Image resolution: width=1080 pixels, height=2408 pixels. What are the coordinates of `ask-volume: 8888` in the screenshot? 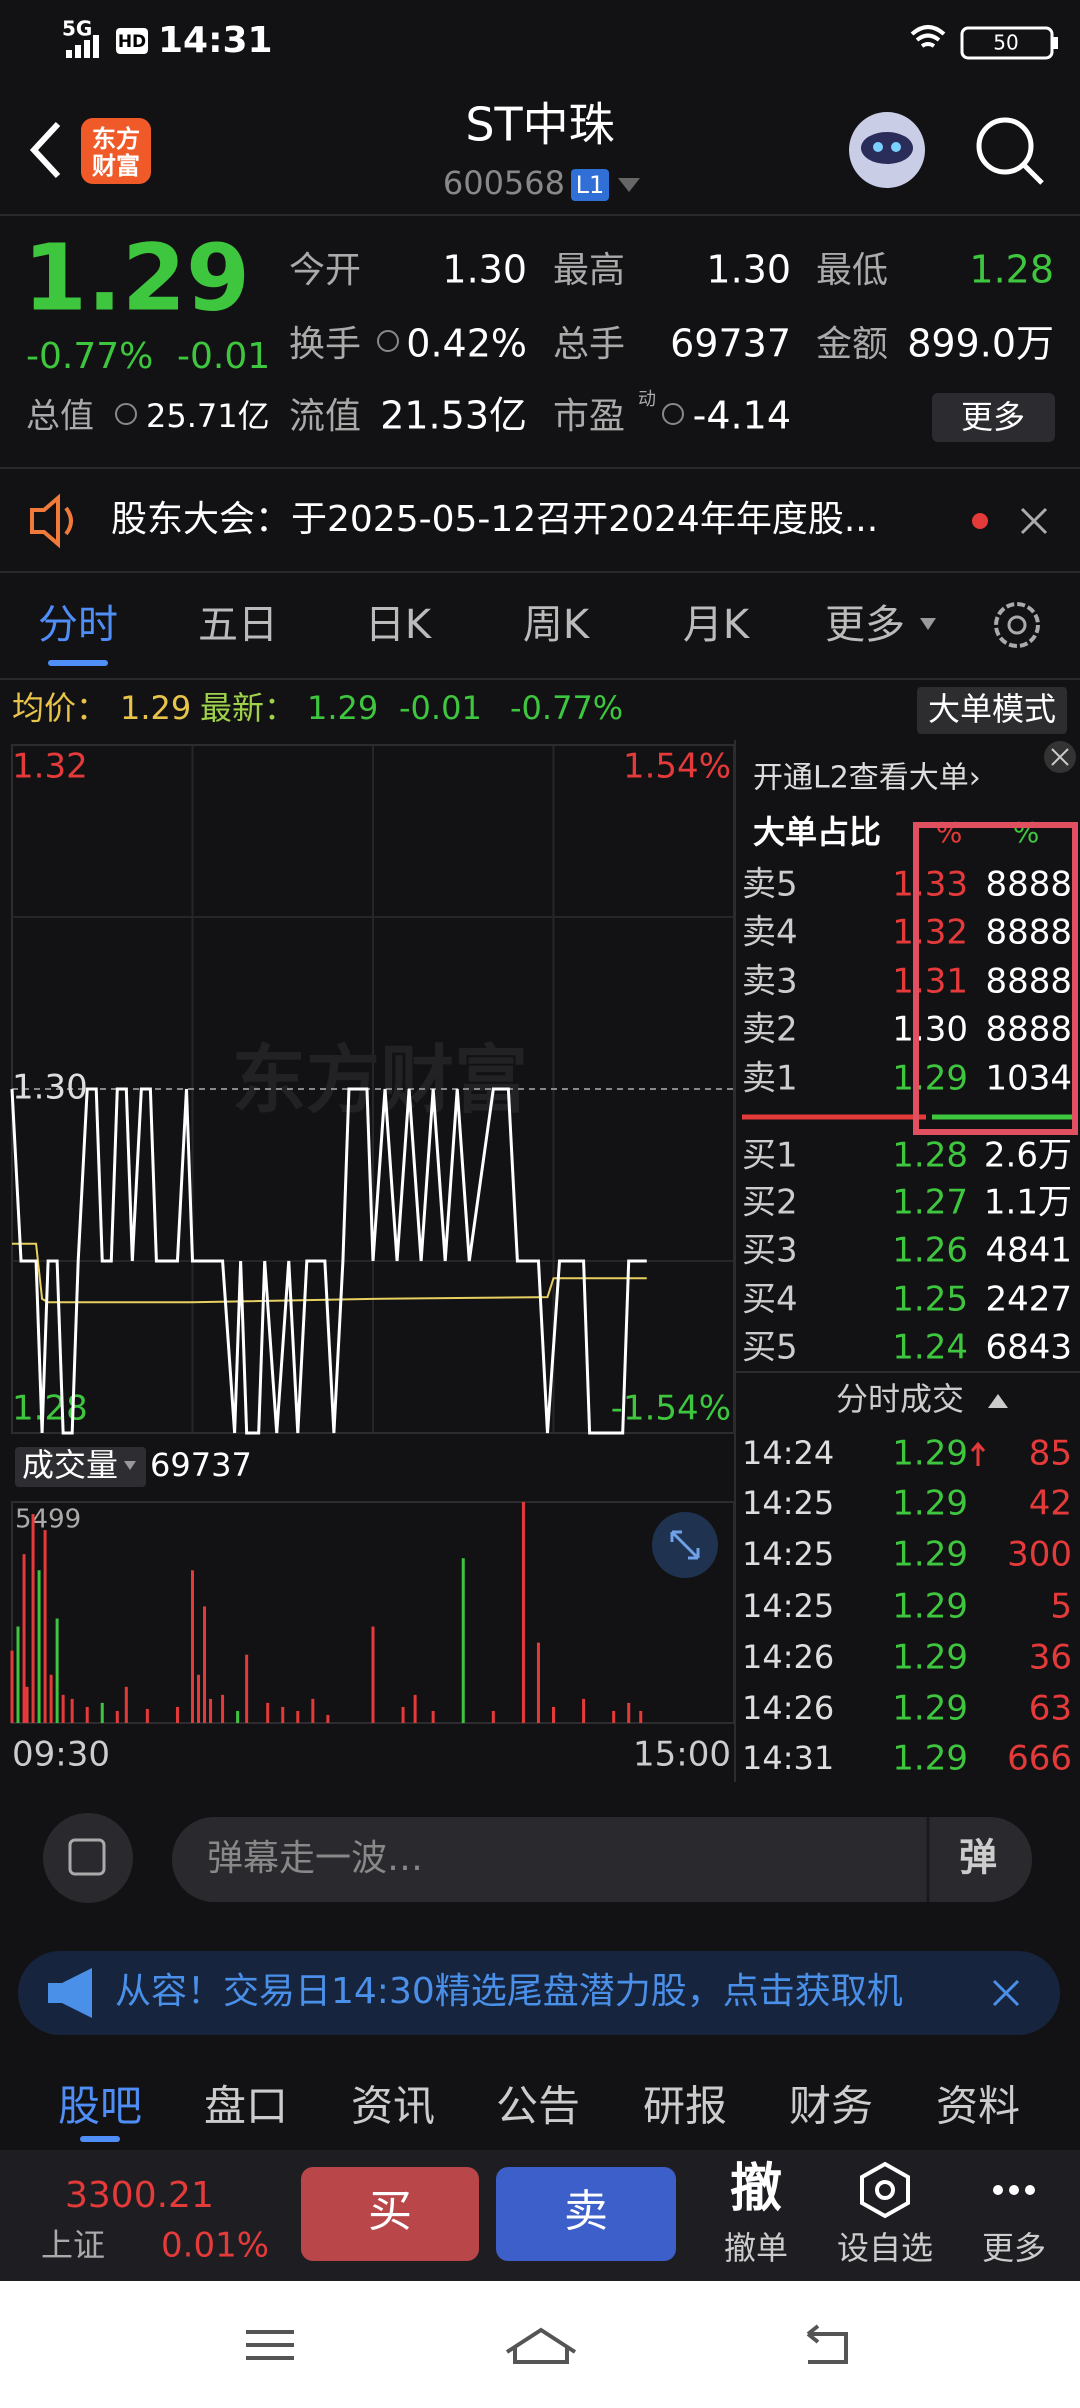 It's located at (1028, 885).